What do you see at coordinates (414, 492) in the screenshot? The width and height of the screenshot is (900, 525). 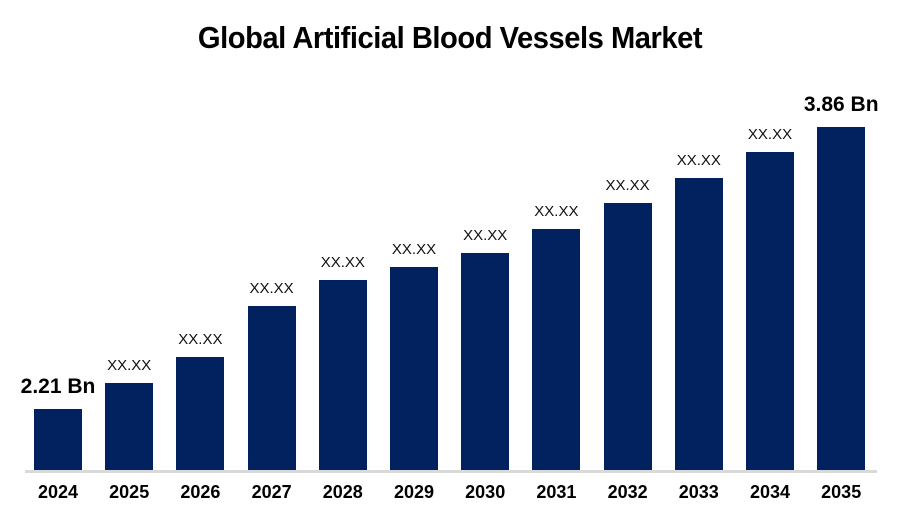 I see `x-tick-2029: 2029` at bounding box center [414, 492].